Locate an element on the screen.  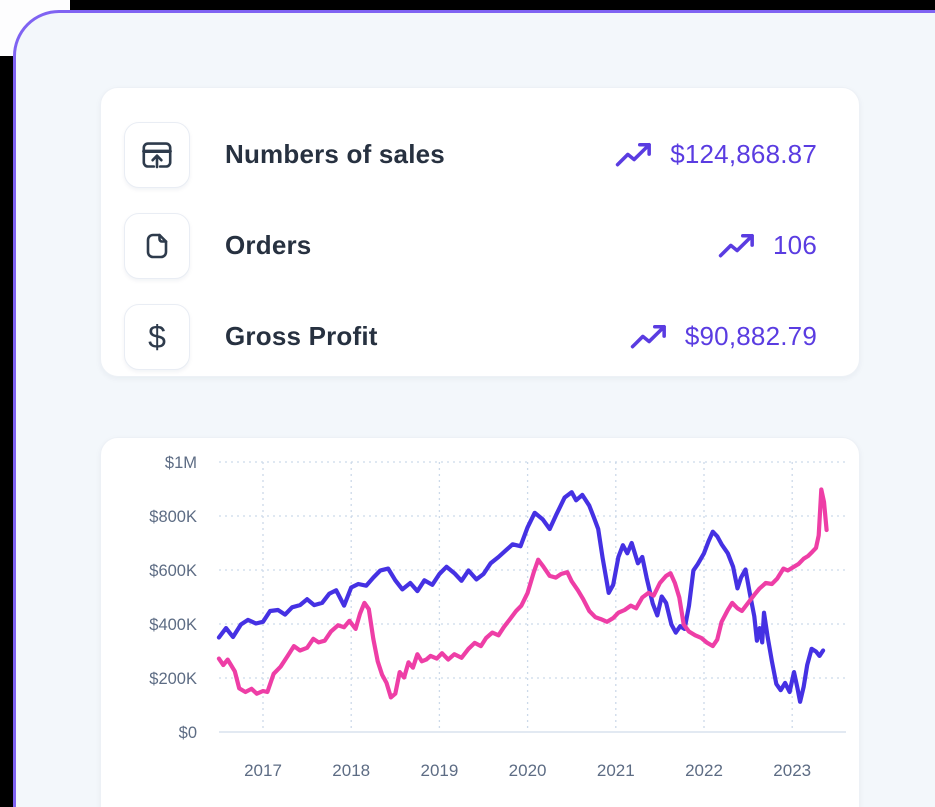
file-icon is located at coordinates (157, 245).